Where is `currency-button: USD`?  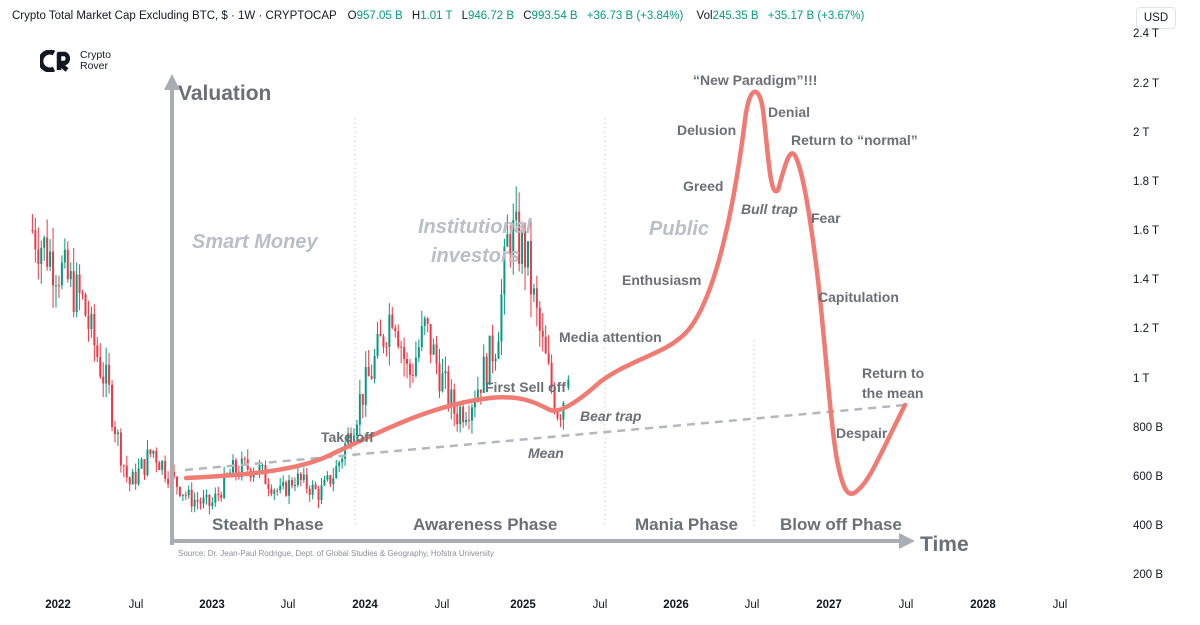 currency-button: USD is located at coordinates (1156, 18).